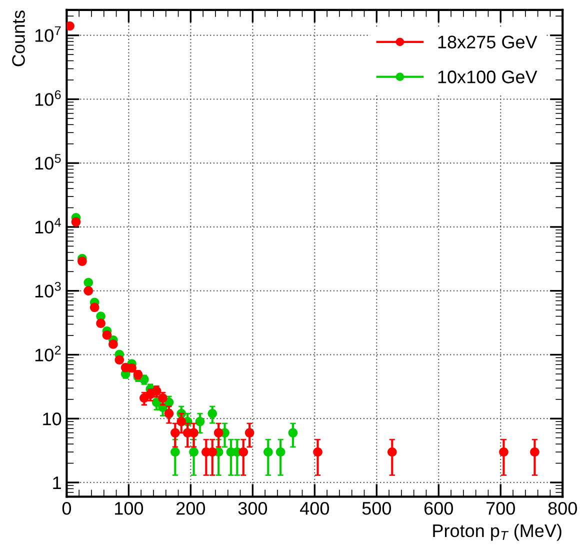 The image size is (580, 550). I want to click on x-tick-label: 600, so click(438, 508).